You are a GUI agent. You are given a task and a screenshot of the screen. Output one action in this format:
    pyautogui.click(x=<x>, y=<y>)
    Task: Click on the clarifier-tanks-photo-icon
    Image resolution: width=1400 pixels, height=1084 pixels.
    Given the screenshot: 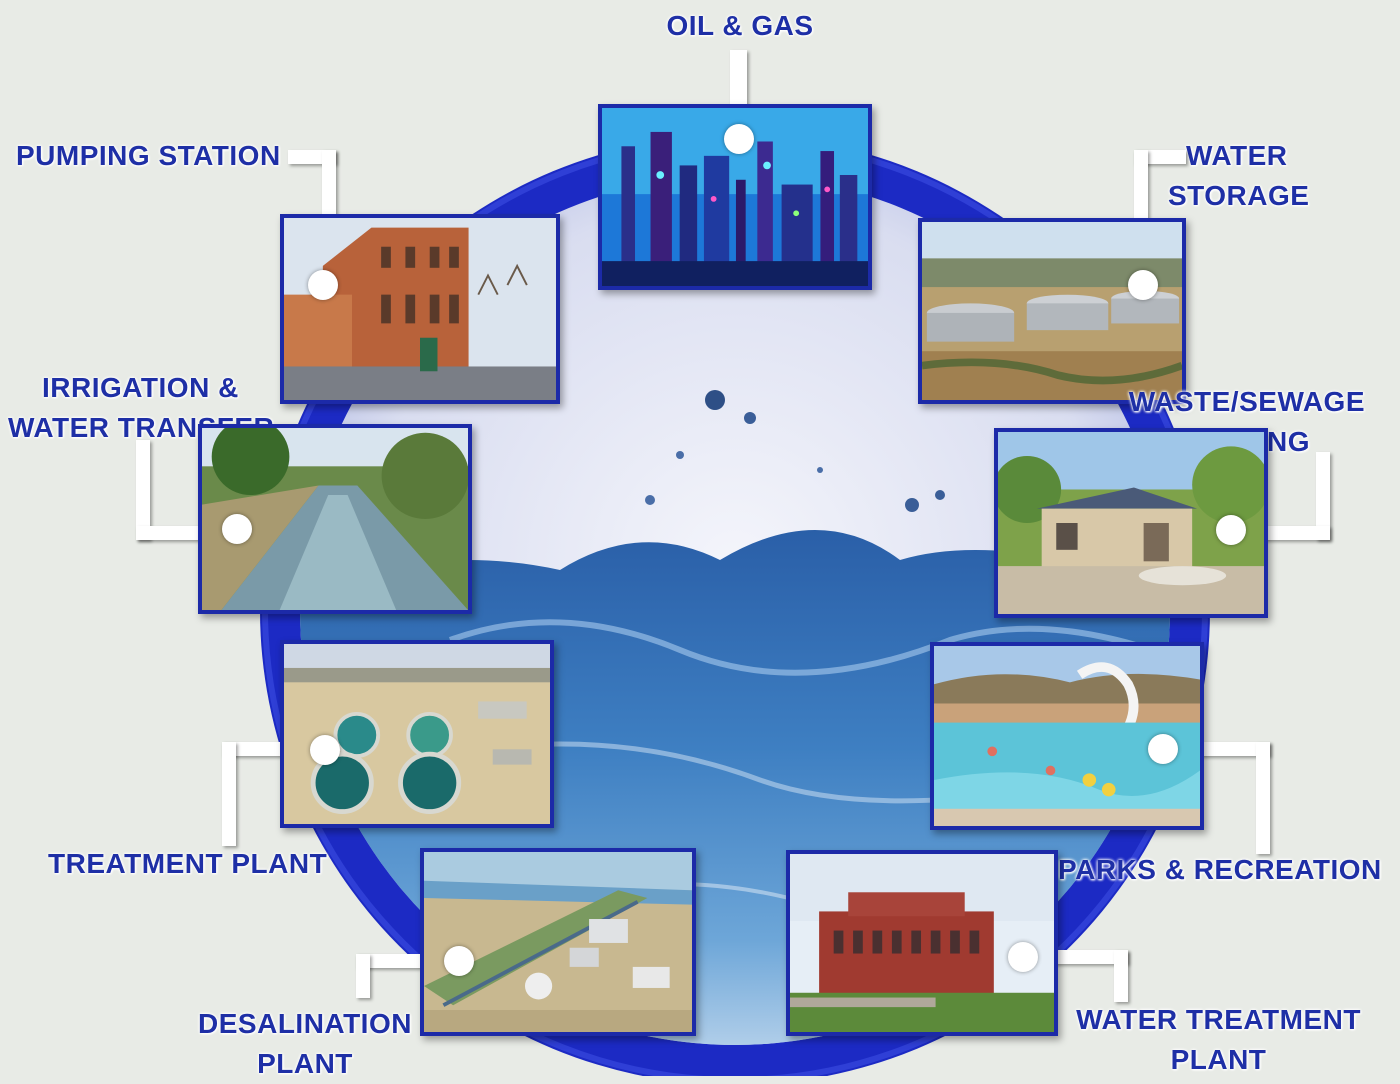 What is the action you would take?
    pyautogui.click(x=417, y=734)
    